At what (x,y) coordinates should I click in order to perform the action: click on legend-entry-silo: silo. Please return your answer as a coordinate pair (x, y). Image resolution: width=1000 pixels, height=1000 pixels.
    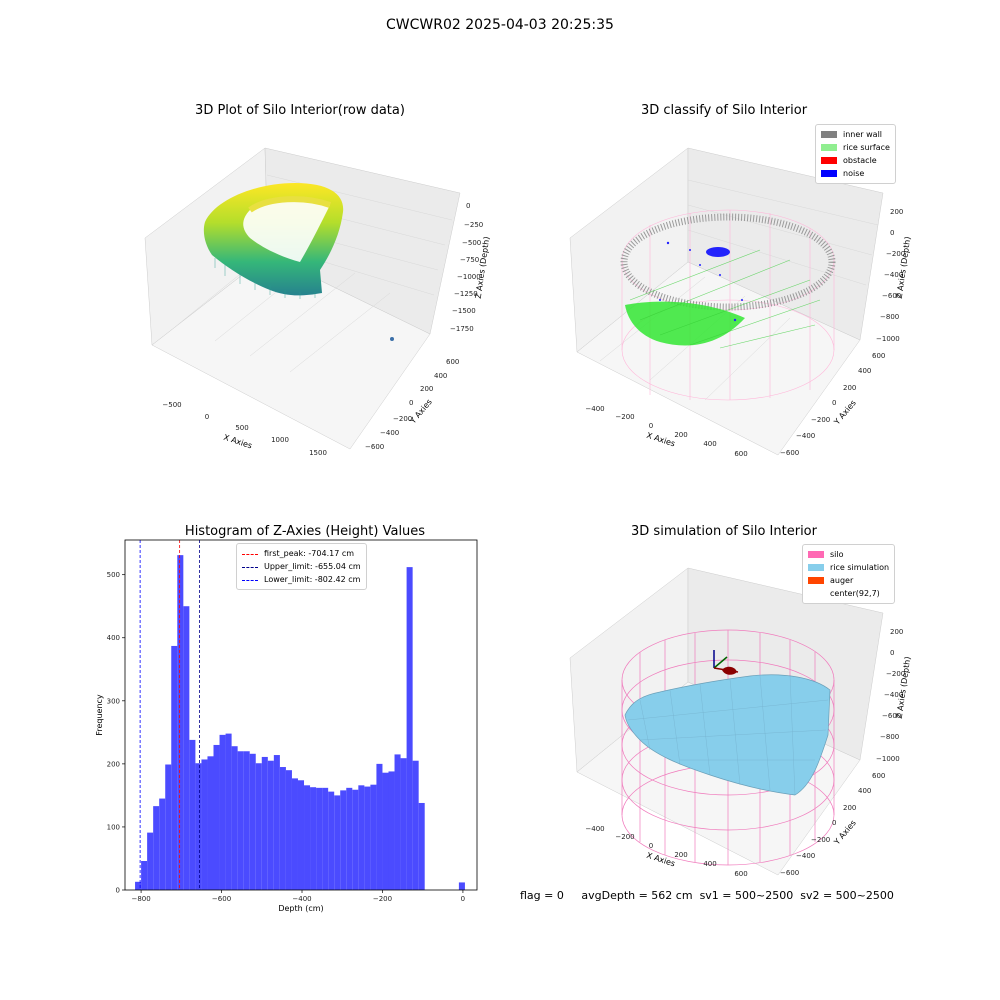
    Looking at the image, I should click on (848, 554).